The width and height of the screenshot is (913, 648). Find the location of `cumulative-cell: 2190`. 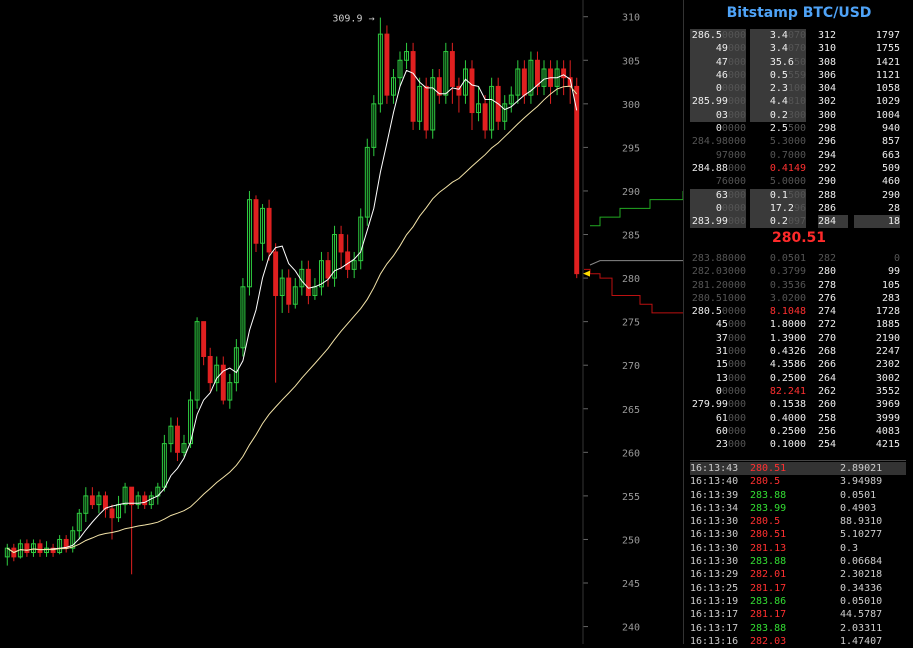

cumulative-cell: 2190 is located at coordinates (887, 338).